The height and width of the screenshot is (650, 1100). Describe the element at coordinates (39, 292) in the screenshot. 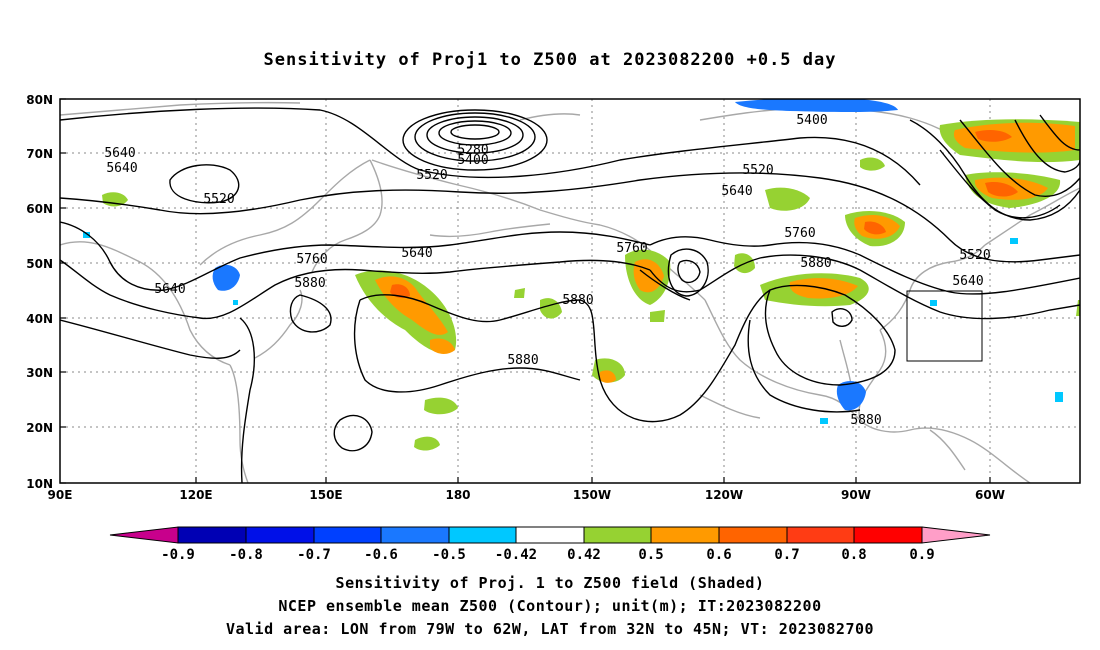

I see `lat-labels: 80N 70N 60N 50N 40N 30N 20N 10N` at that location.